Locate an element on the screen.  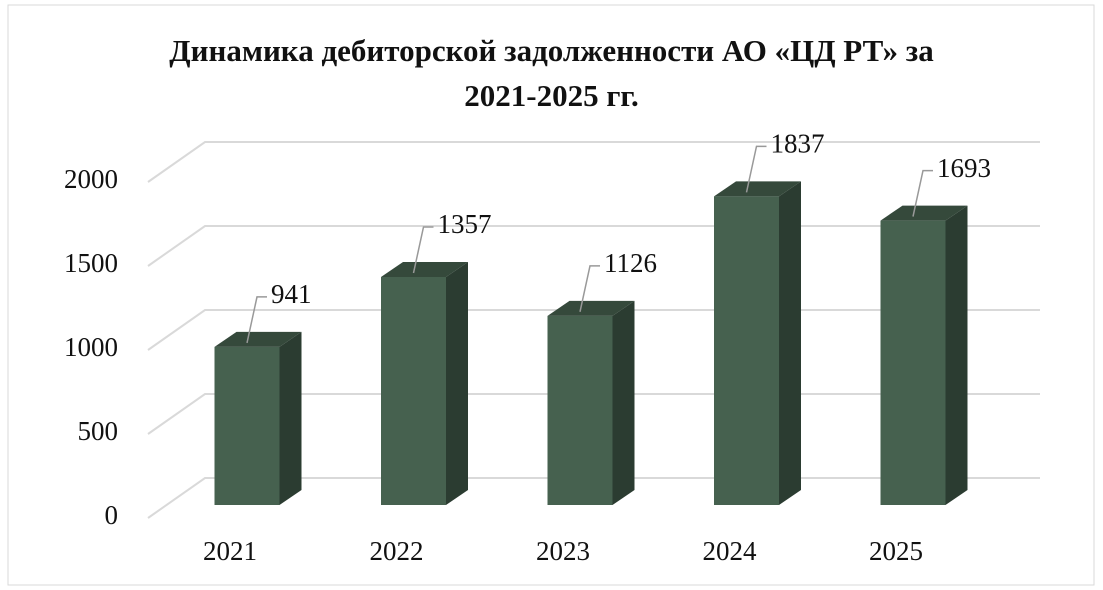
data-label: 1837 is located at coordinates (798, 144).